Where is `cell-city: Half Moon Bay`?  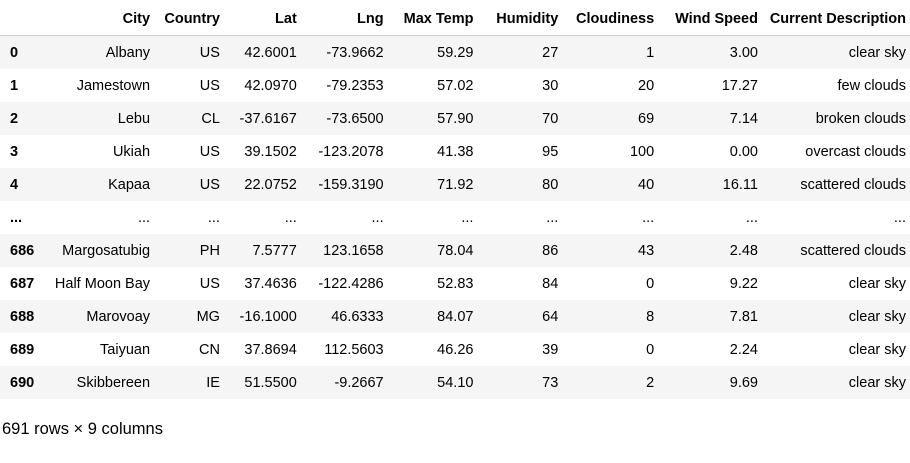
cell-city: Half Moon Bay is located at coordinates (102, 283).